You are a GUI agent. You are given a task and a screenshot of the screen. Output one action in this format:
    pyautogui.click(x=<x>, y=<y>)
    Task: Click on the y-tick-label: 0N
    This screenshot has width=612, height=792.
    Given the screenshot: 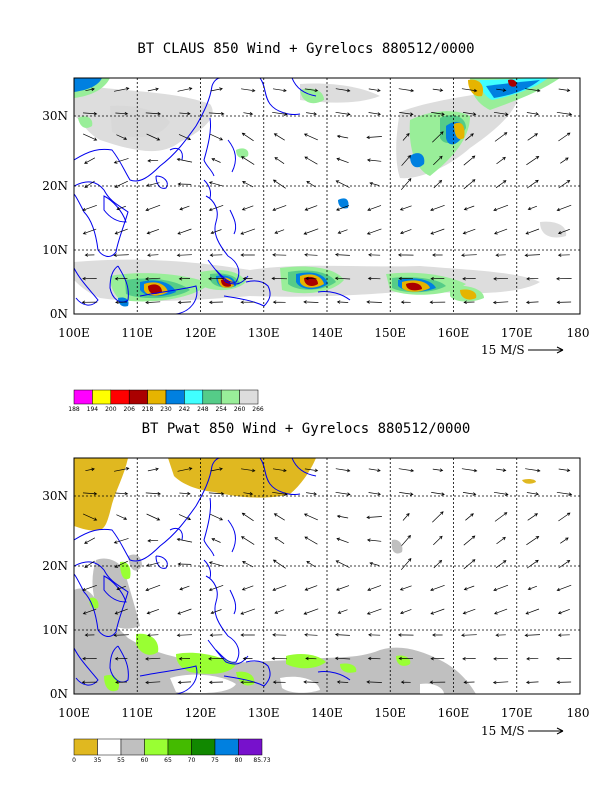 What is the action you would take?
    pyautogui.click(x=59, y=314)
    